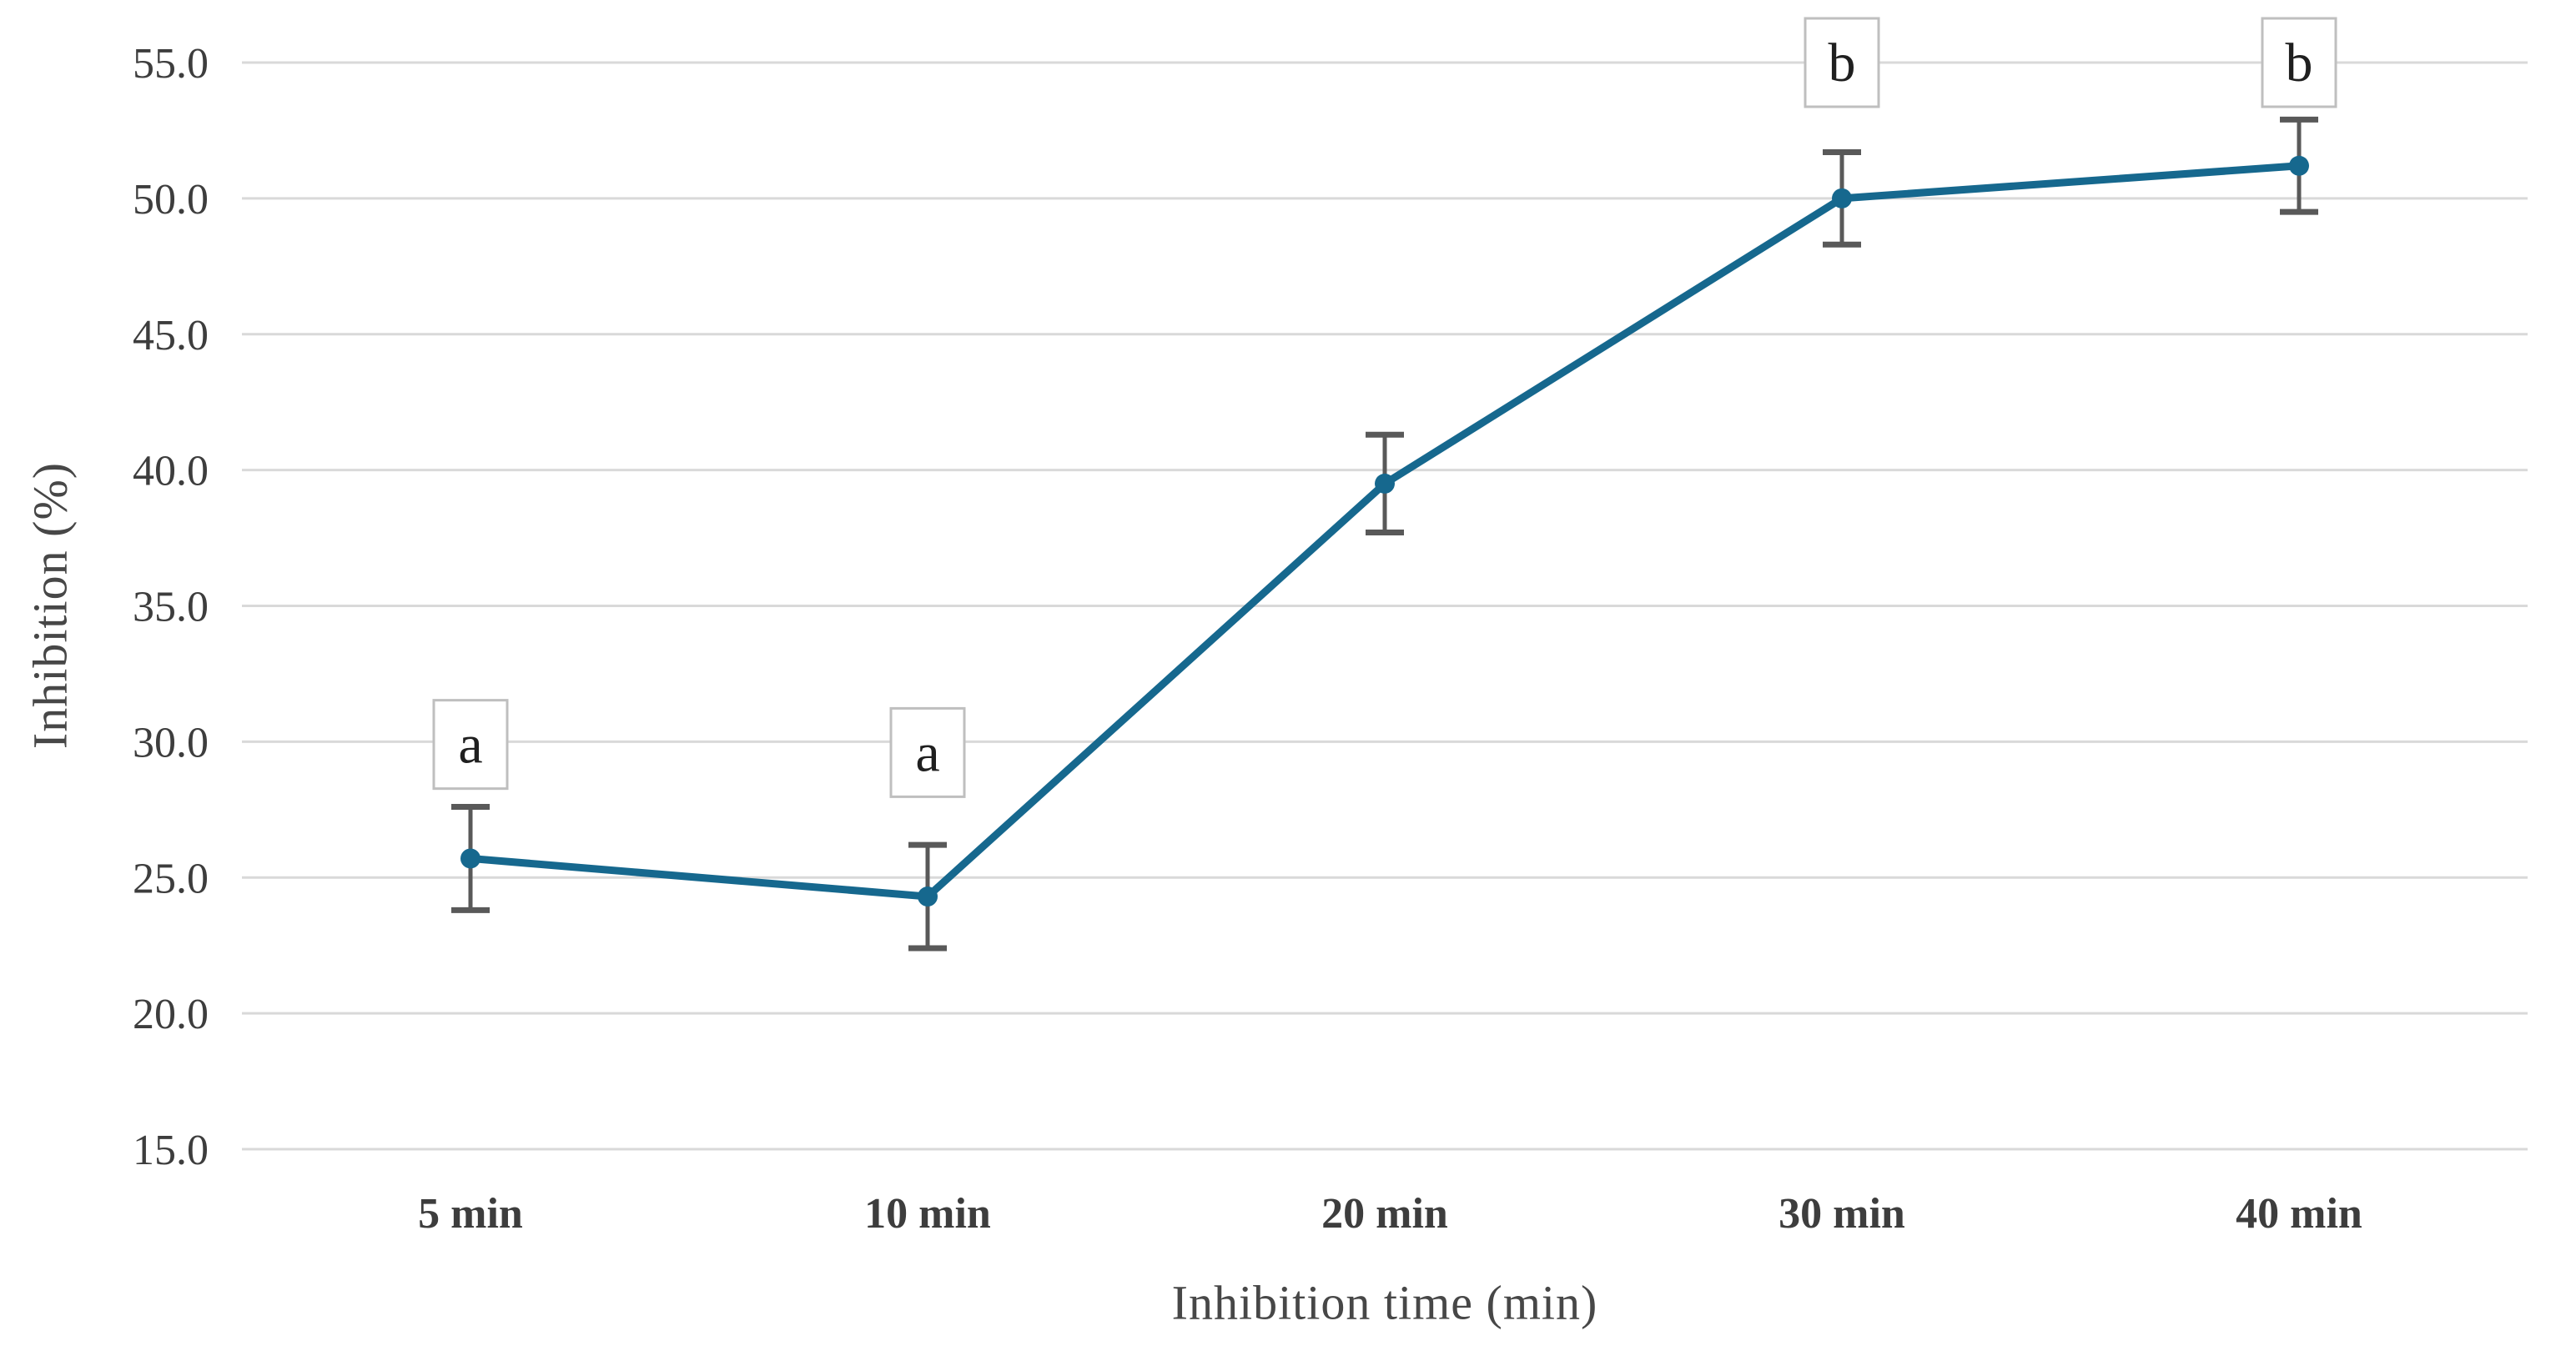 The image size is (2576, 1356). Describe the element at coordinates (171, 199) in the screenshot. I see `y-tick-label: 50.0` at that location.